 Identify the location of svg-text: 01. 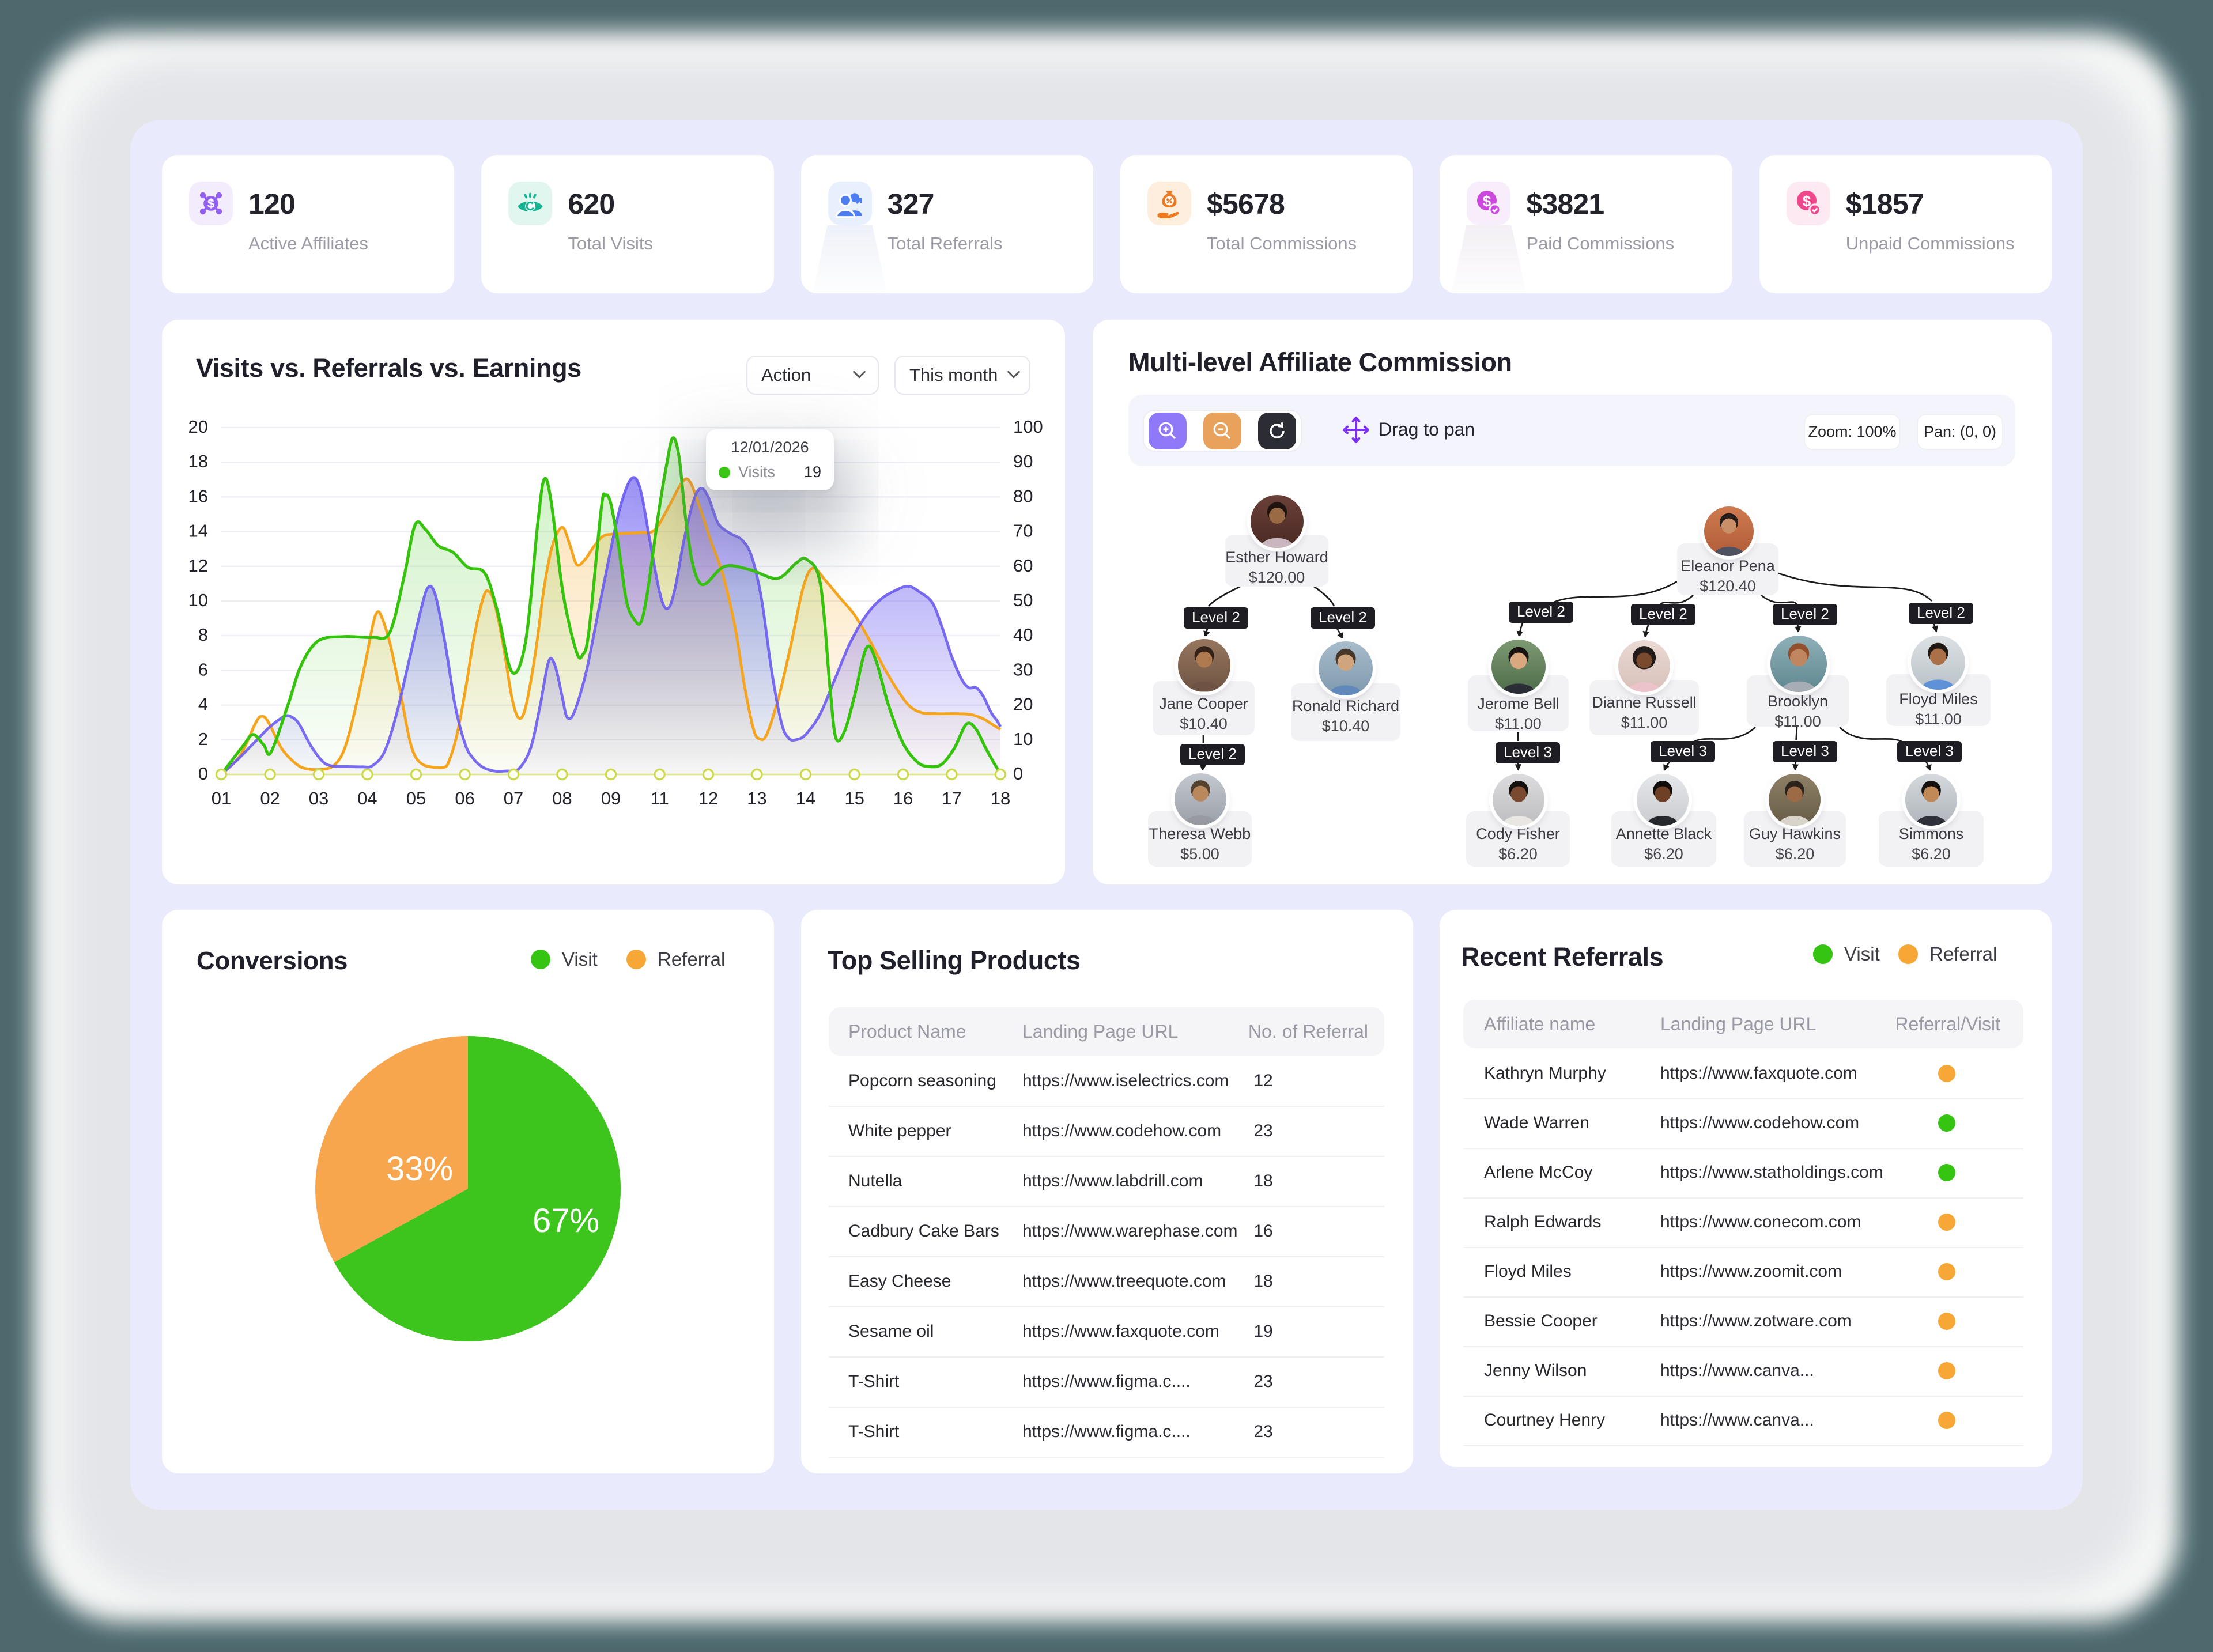
(221, 798).